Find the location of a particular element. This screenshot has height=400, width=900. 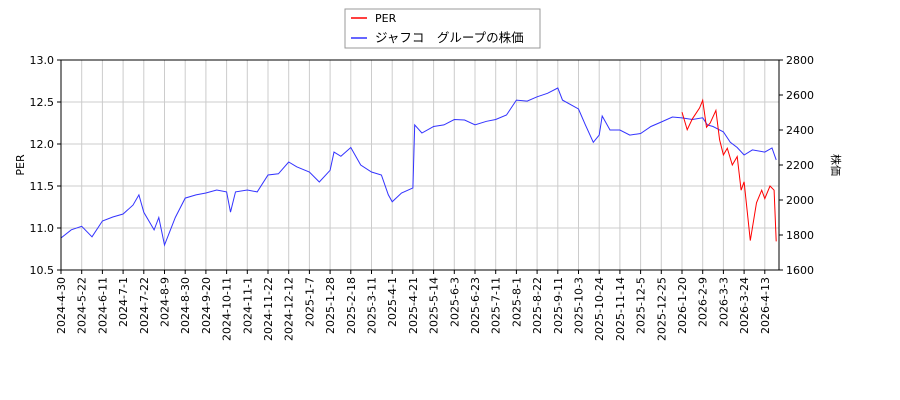

x-tick-label: 2025-8-22 is located at coordinates (537, 305).